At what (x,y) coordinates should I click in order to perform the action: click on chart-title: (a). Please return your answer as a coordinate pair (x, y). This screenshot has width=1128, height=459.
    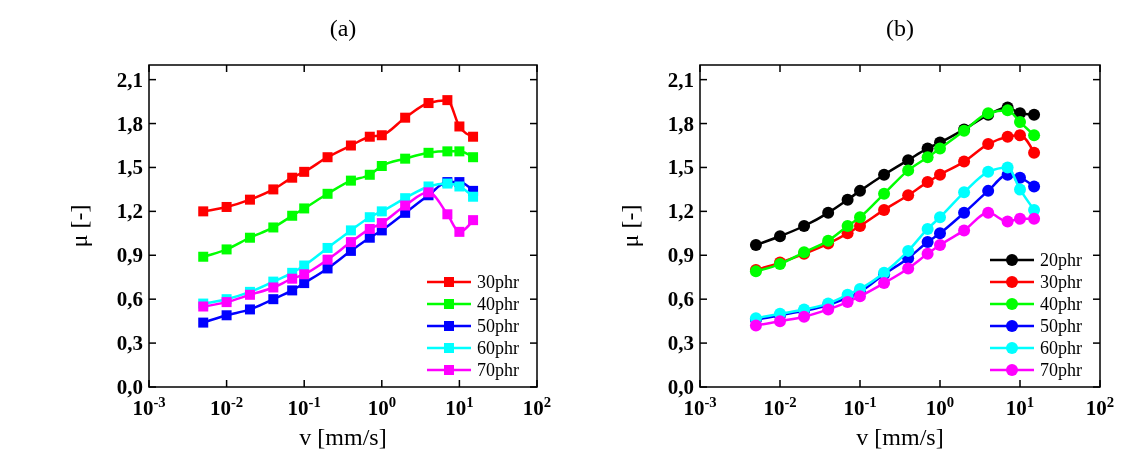
    Looking at the image, I should click on (343, 28).